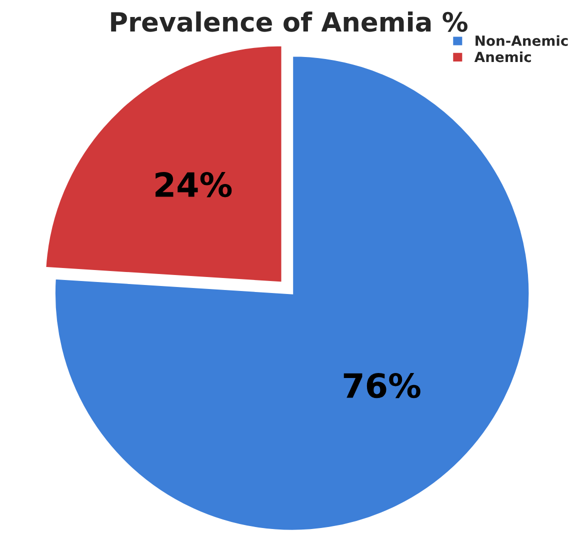  What do you see at coordinates (194, 185) in the screenshot?
I see `data-label: 24%` at bounding box center [194, 185].